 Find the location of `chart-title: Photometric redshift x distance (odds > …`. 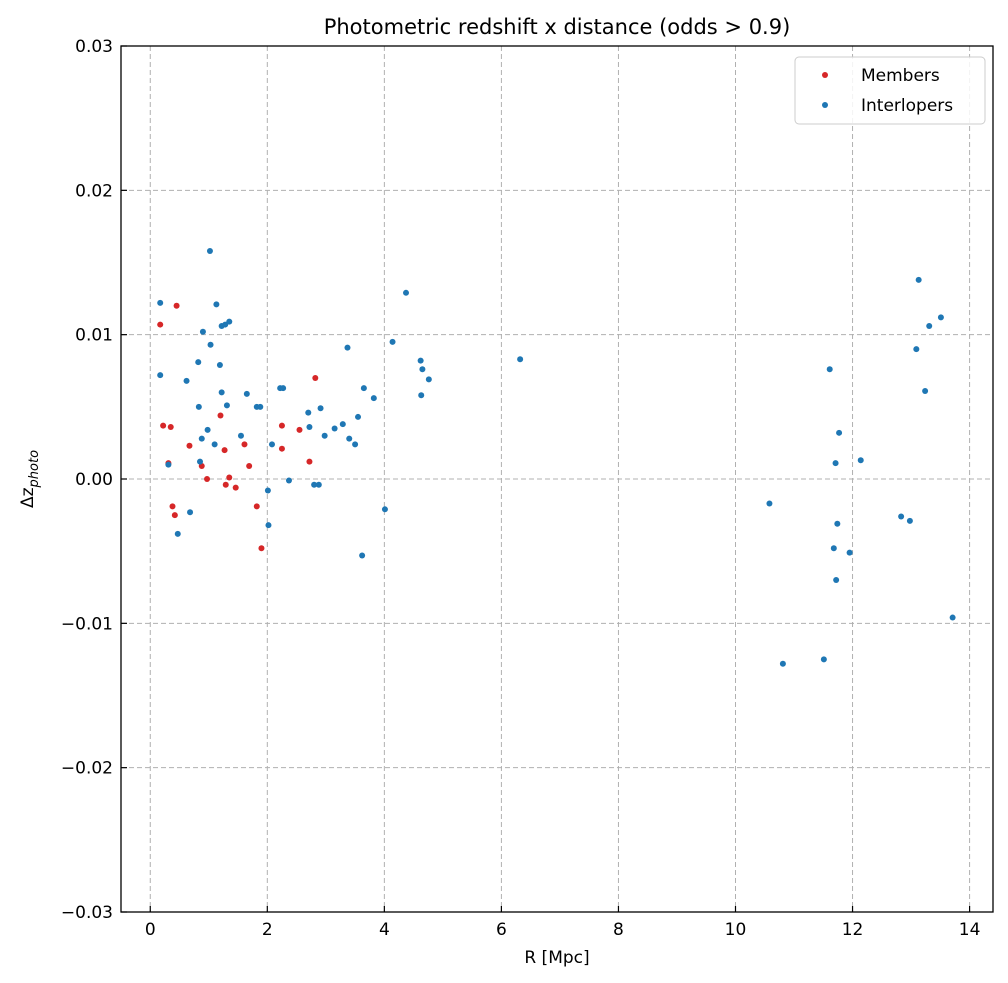

chart-title: Photometric redshift x distance (odds > … is located at coordinates (557, 27).